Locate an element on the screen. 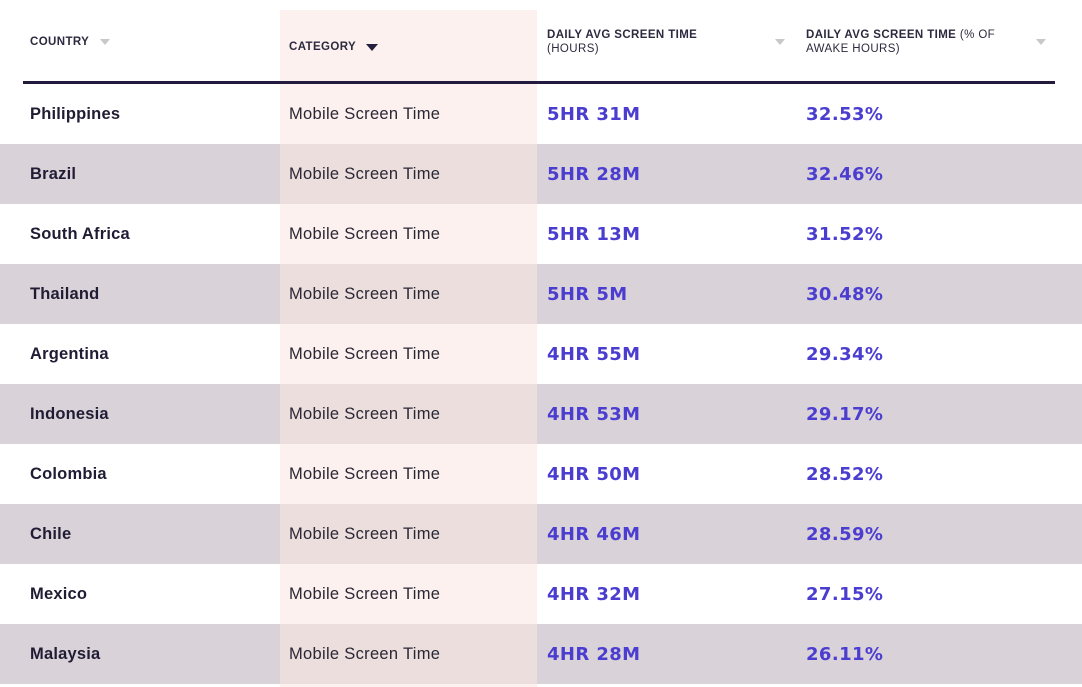 The image size is (1082, 687). col-header-hours-label: DAILY AVG SCREEN TIME (HOURS) is located at coordinates (636, 42).